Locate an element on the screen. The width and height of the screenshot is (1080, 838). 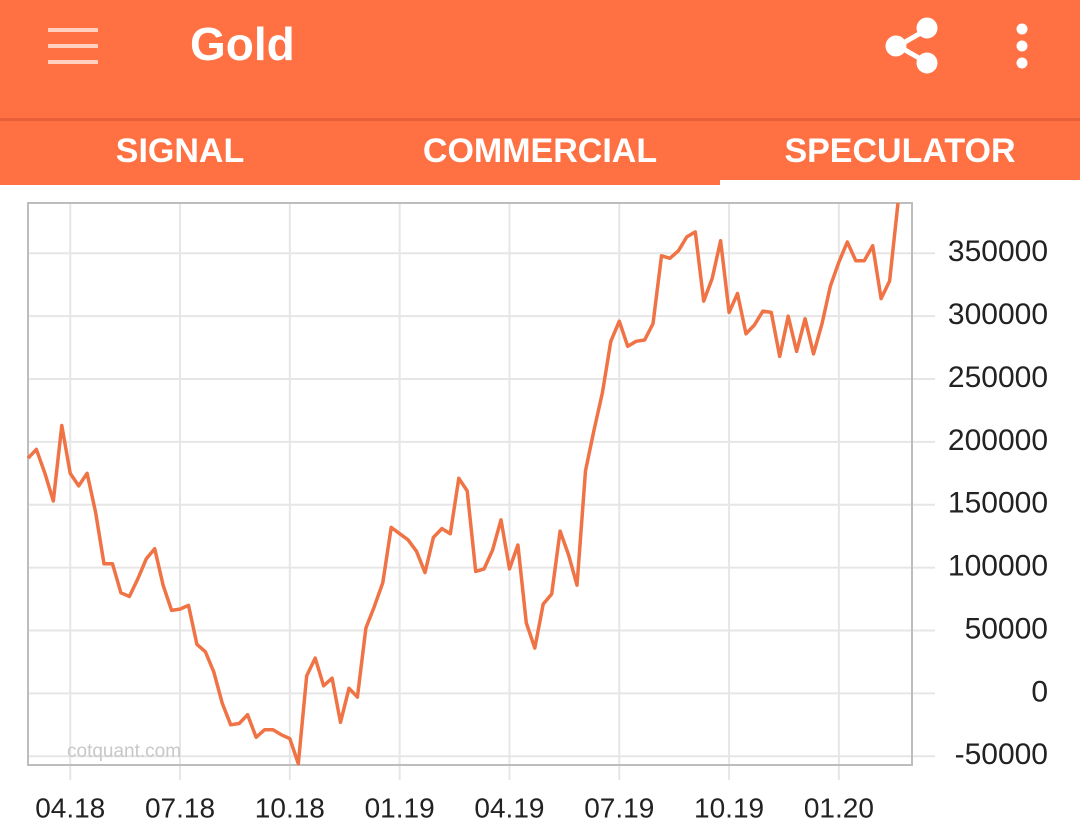
divider is located at coordinates (540, 119).